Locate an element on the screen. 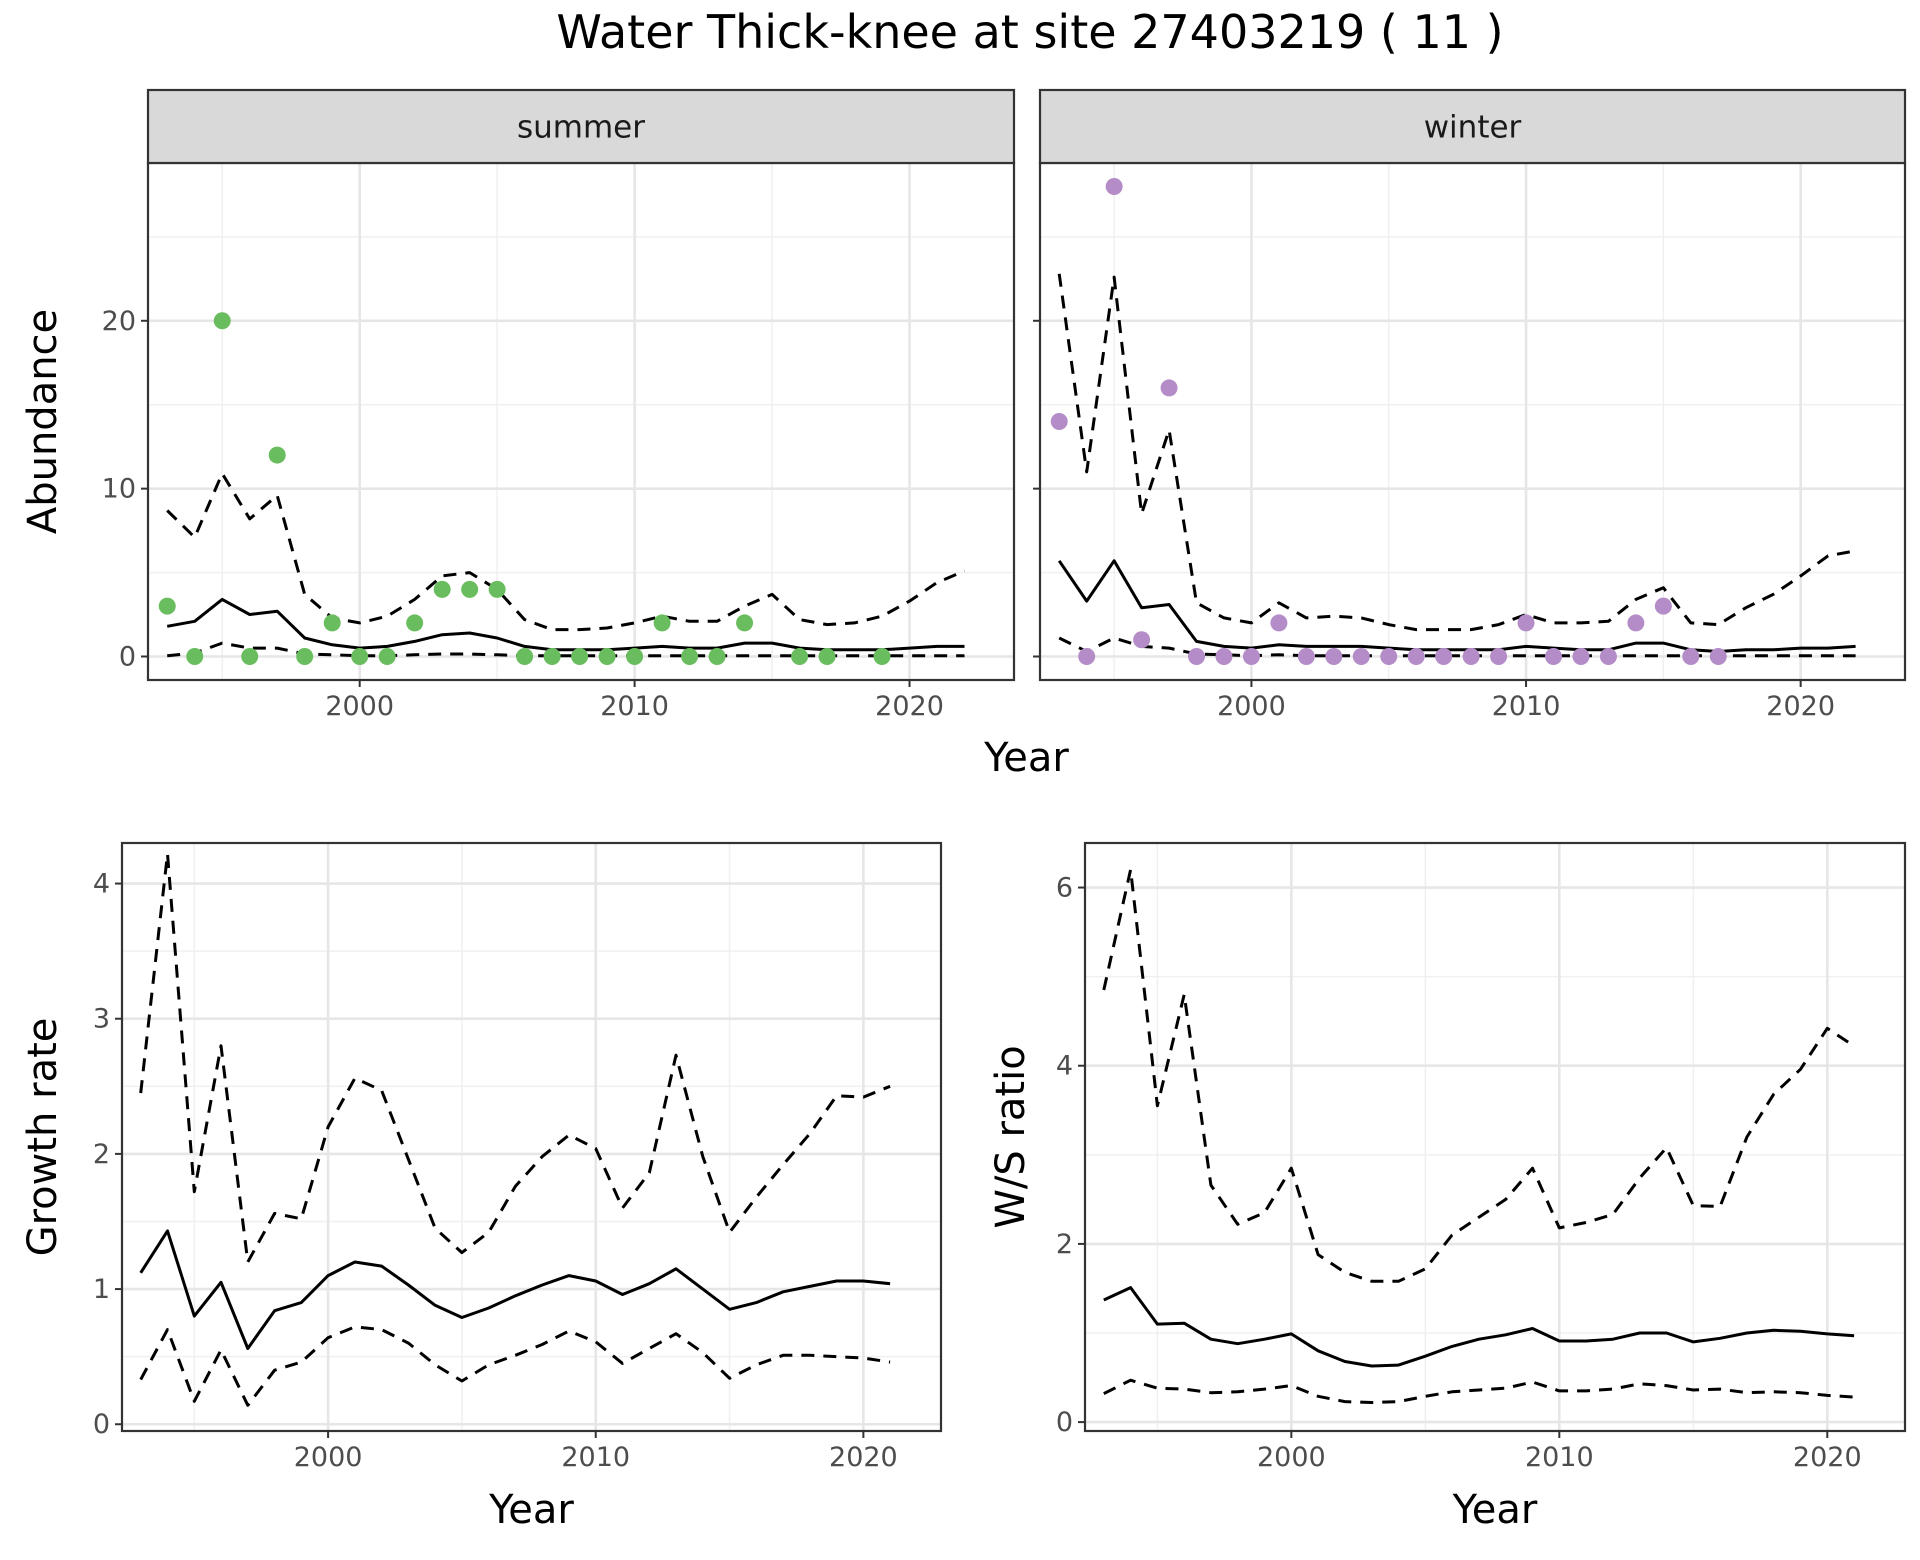 The image size is (1920, 1560). growth-rate-y-tick-label: 1 is located at coordinates (101, 1289).